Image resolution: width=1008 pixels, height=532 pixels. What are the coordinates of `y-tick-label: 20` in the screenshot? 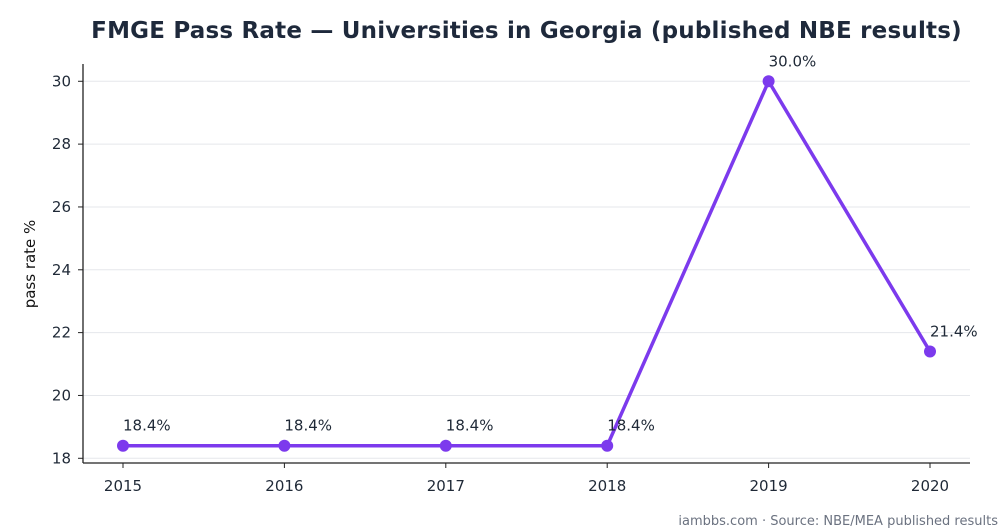 It's located at (61, 395).